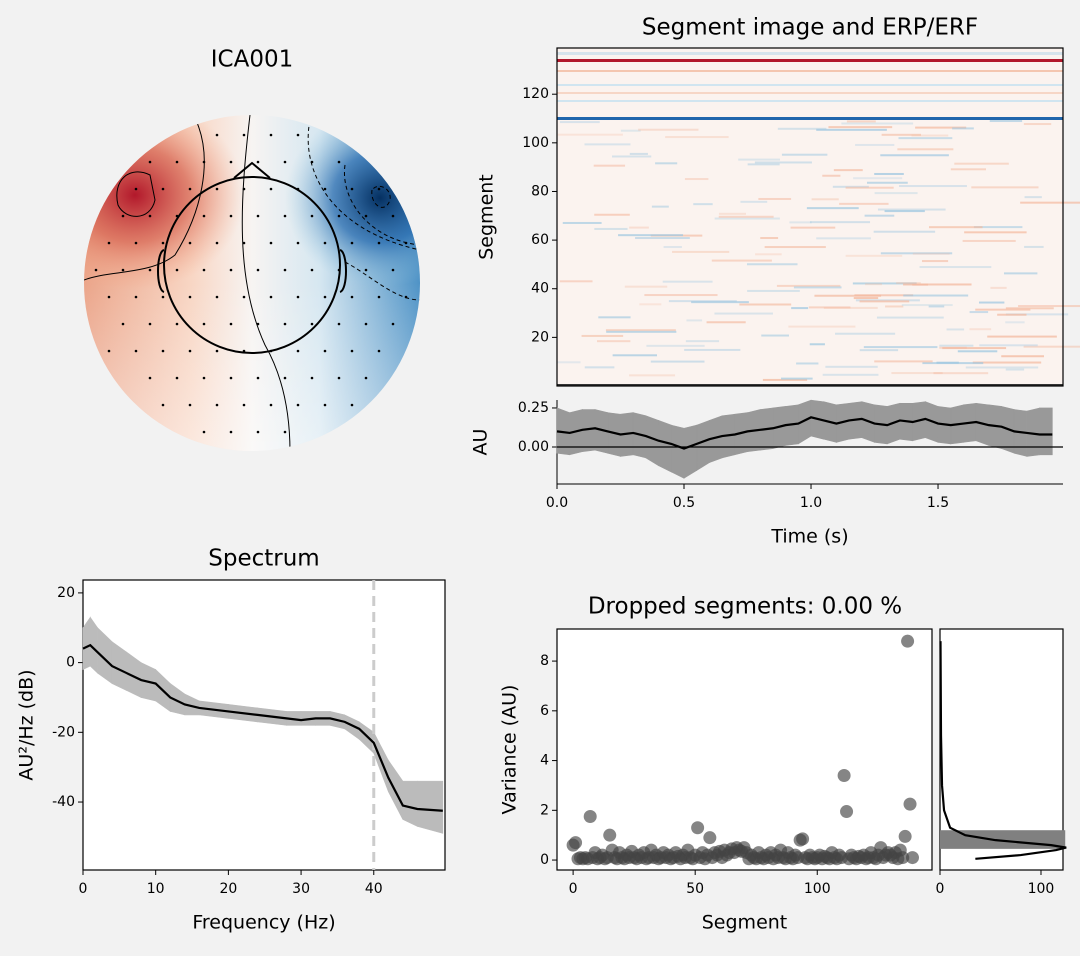  Describe the element at coordinates (487, 217) in the screenshot. I see `y-axis-label: Segment` at that location.